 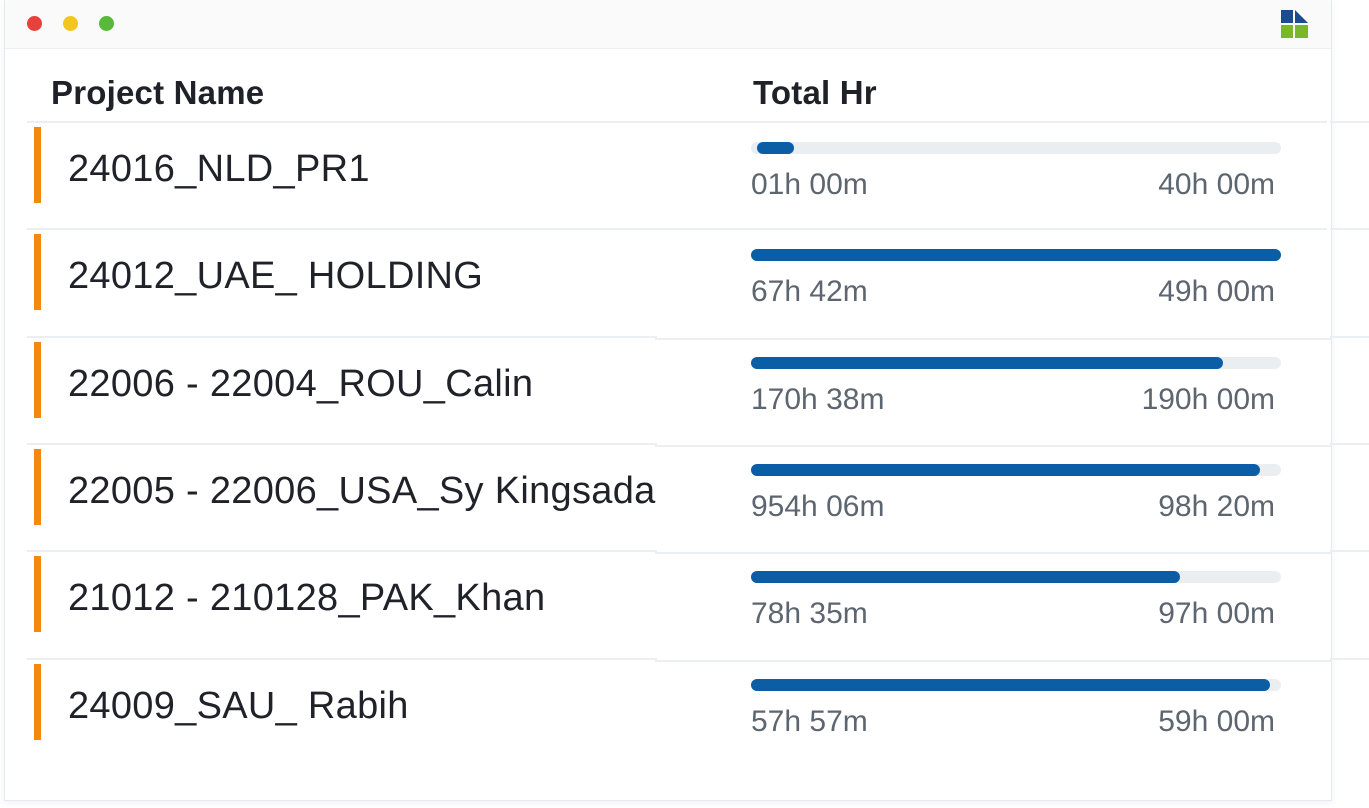 I want to click on hours-budget: 59h 00m, so click(x=1216, y=721).